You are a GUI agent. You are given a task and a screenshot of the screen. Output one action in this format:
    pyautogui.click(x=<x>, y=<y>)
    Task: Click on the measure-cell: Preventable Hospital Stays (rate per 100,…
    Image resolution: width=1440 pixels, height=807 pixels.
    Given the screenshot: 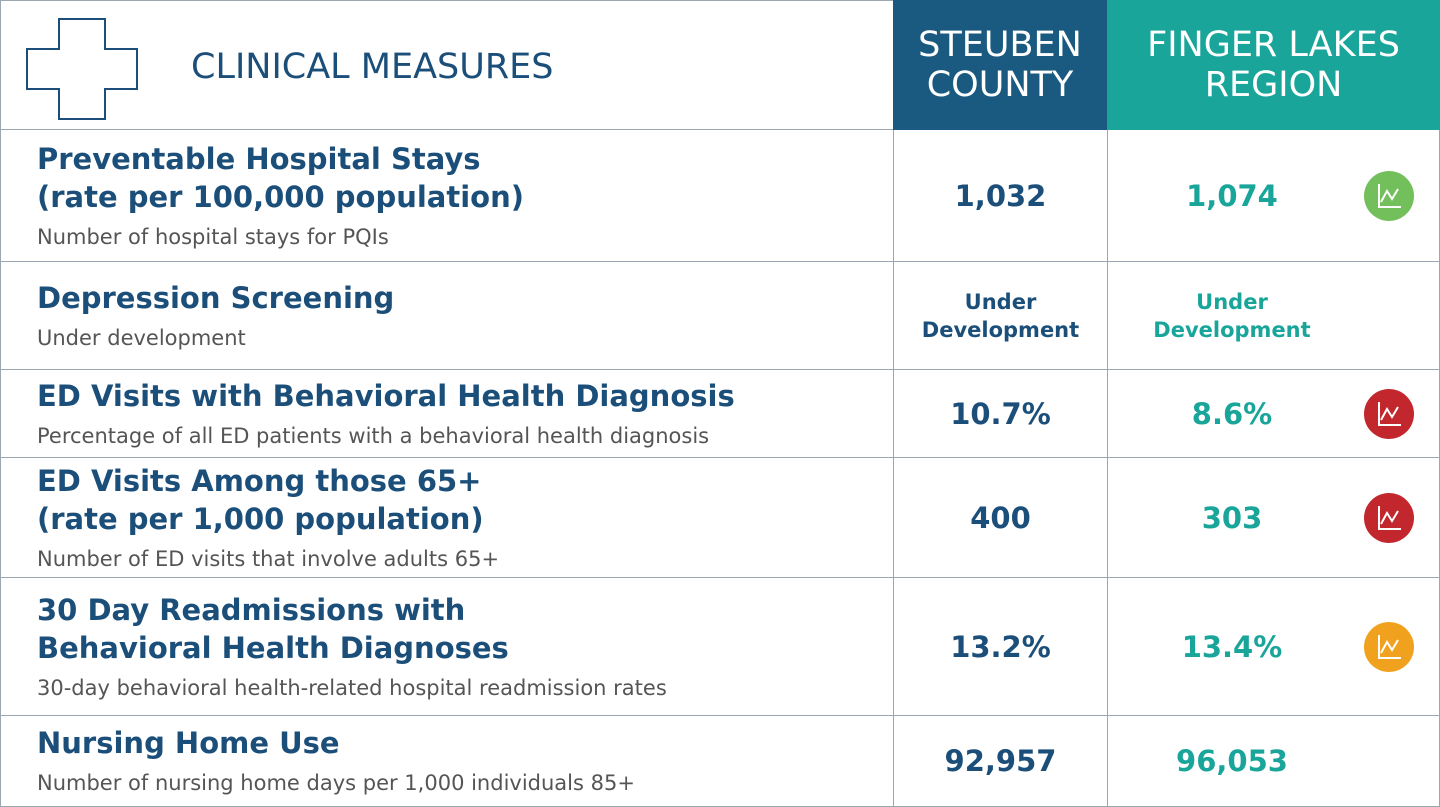 What is the action you would take?
    pyautogui.click(x=446, y=196)
    